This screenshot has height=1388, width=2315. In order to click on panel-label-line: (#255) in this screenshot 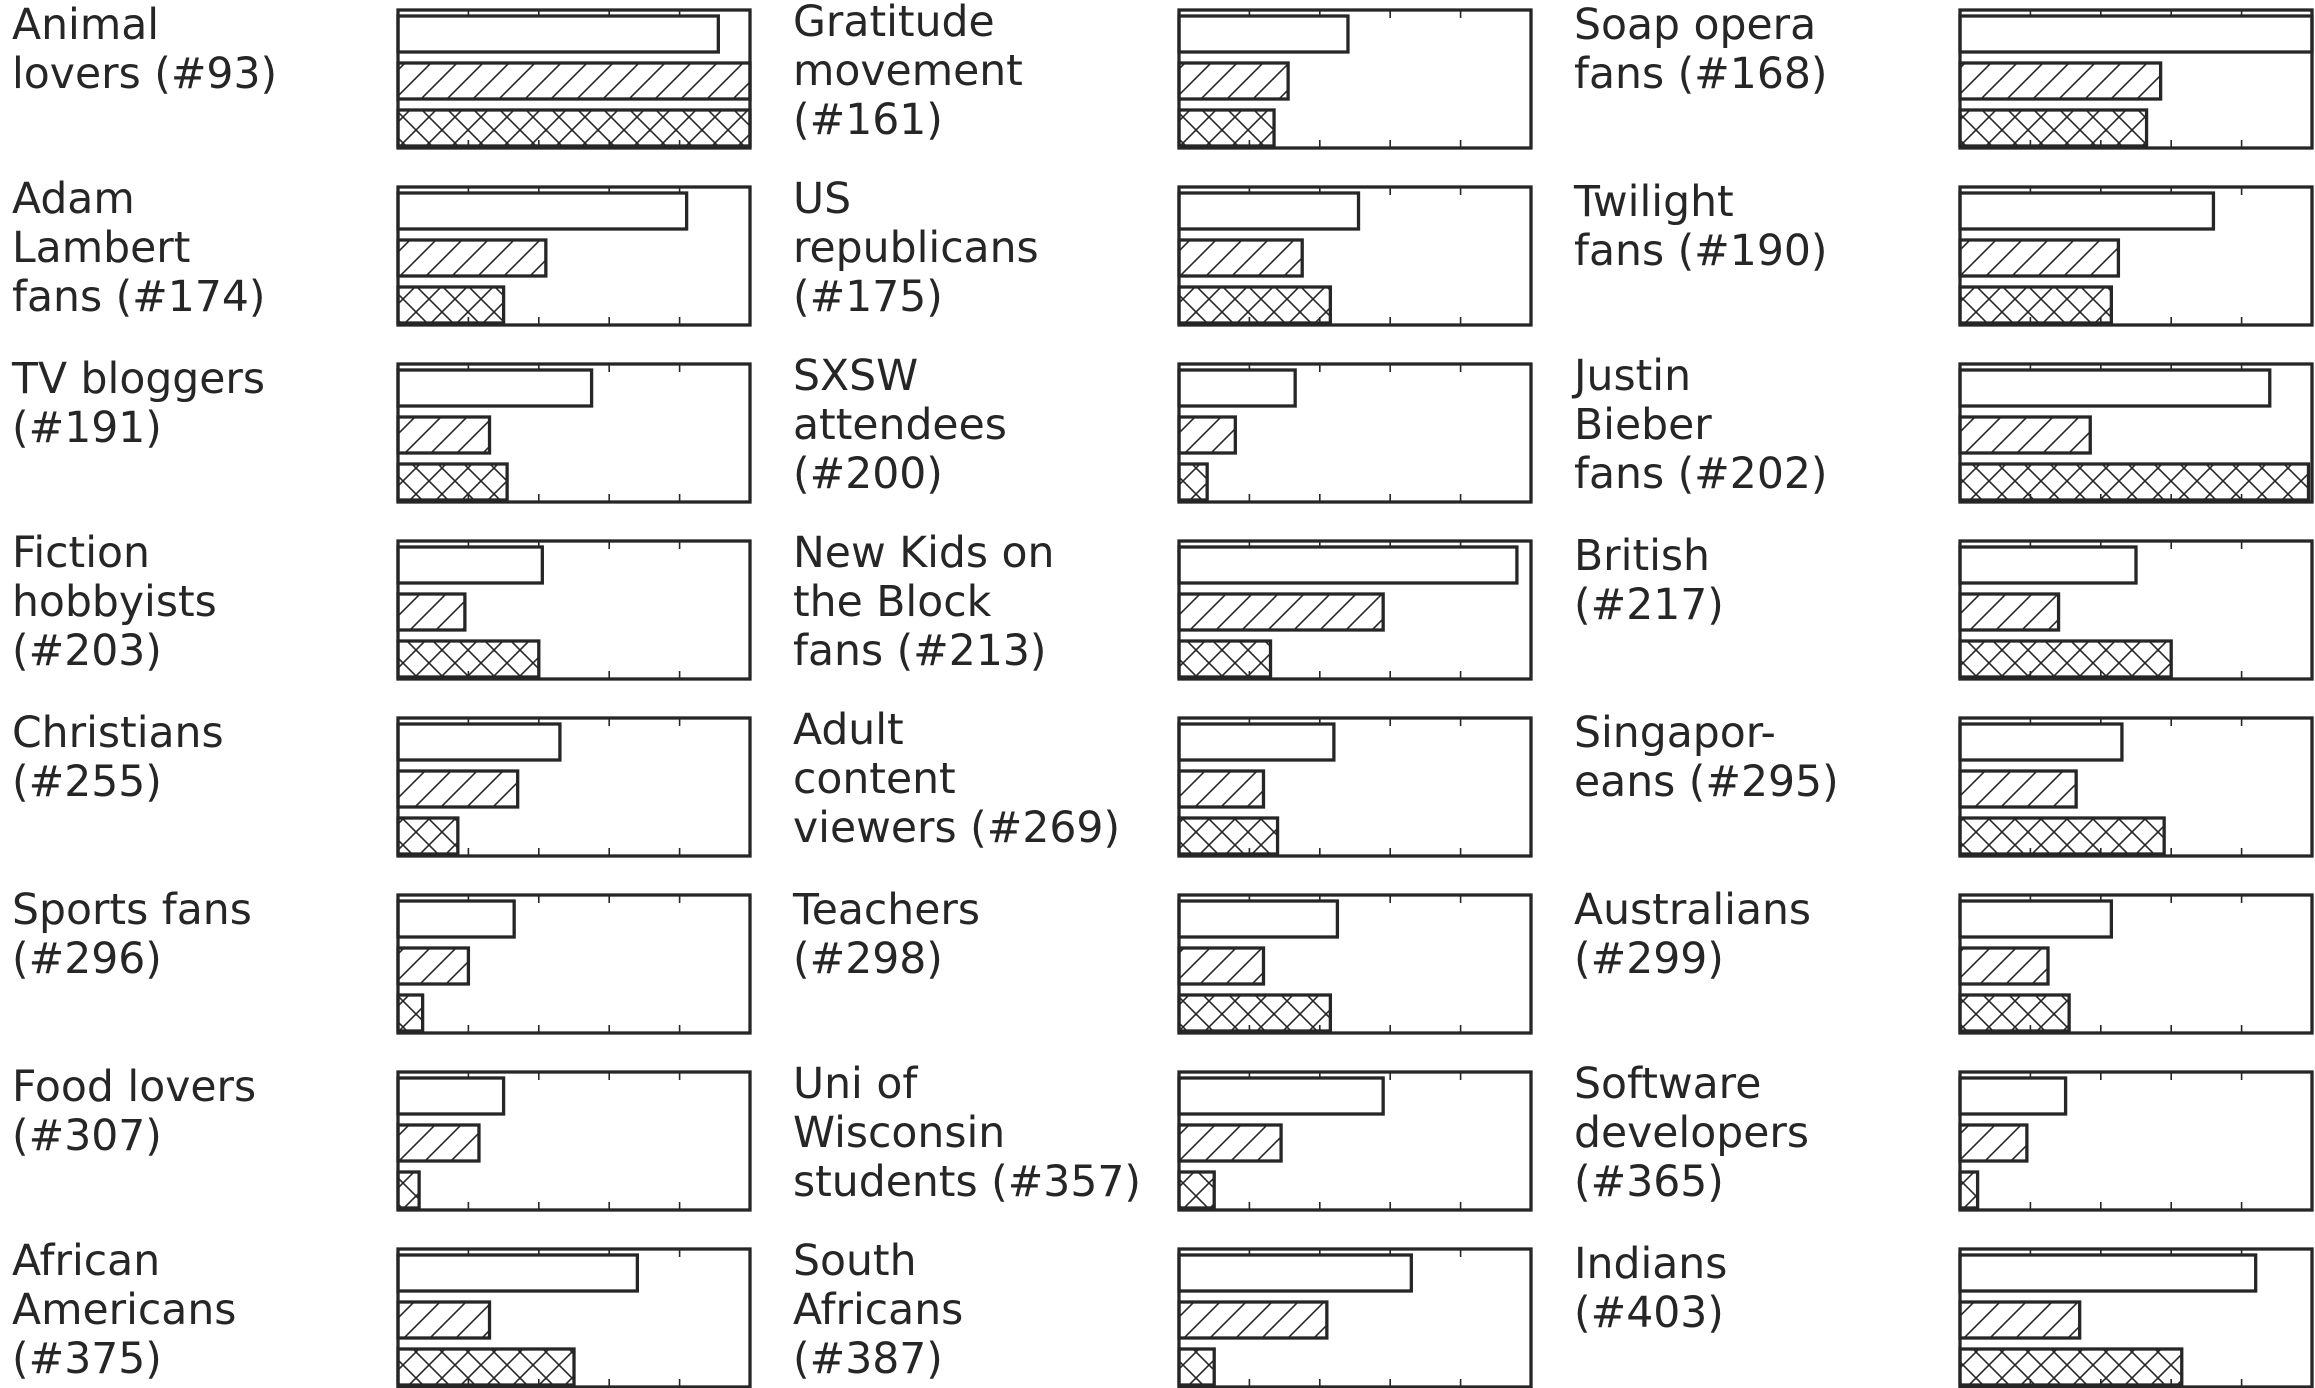, I will do `click(87, 782)`.